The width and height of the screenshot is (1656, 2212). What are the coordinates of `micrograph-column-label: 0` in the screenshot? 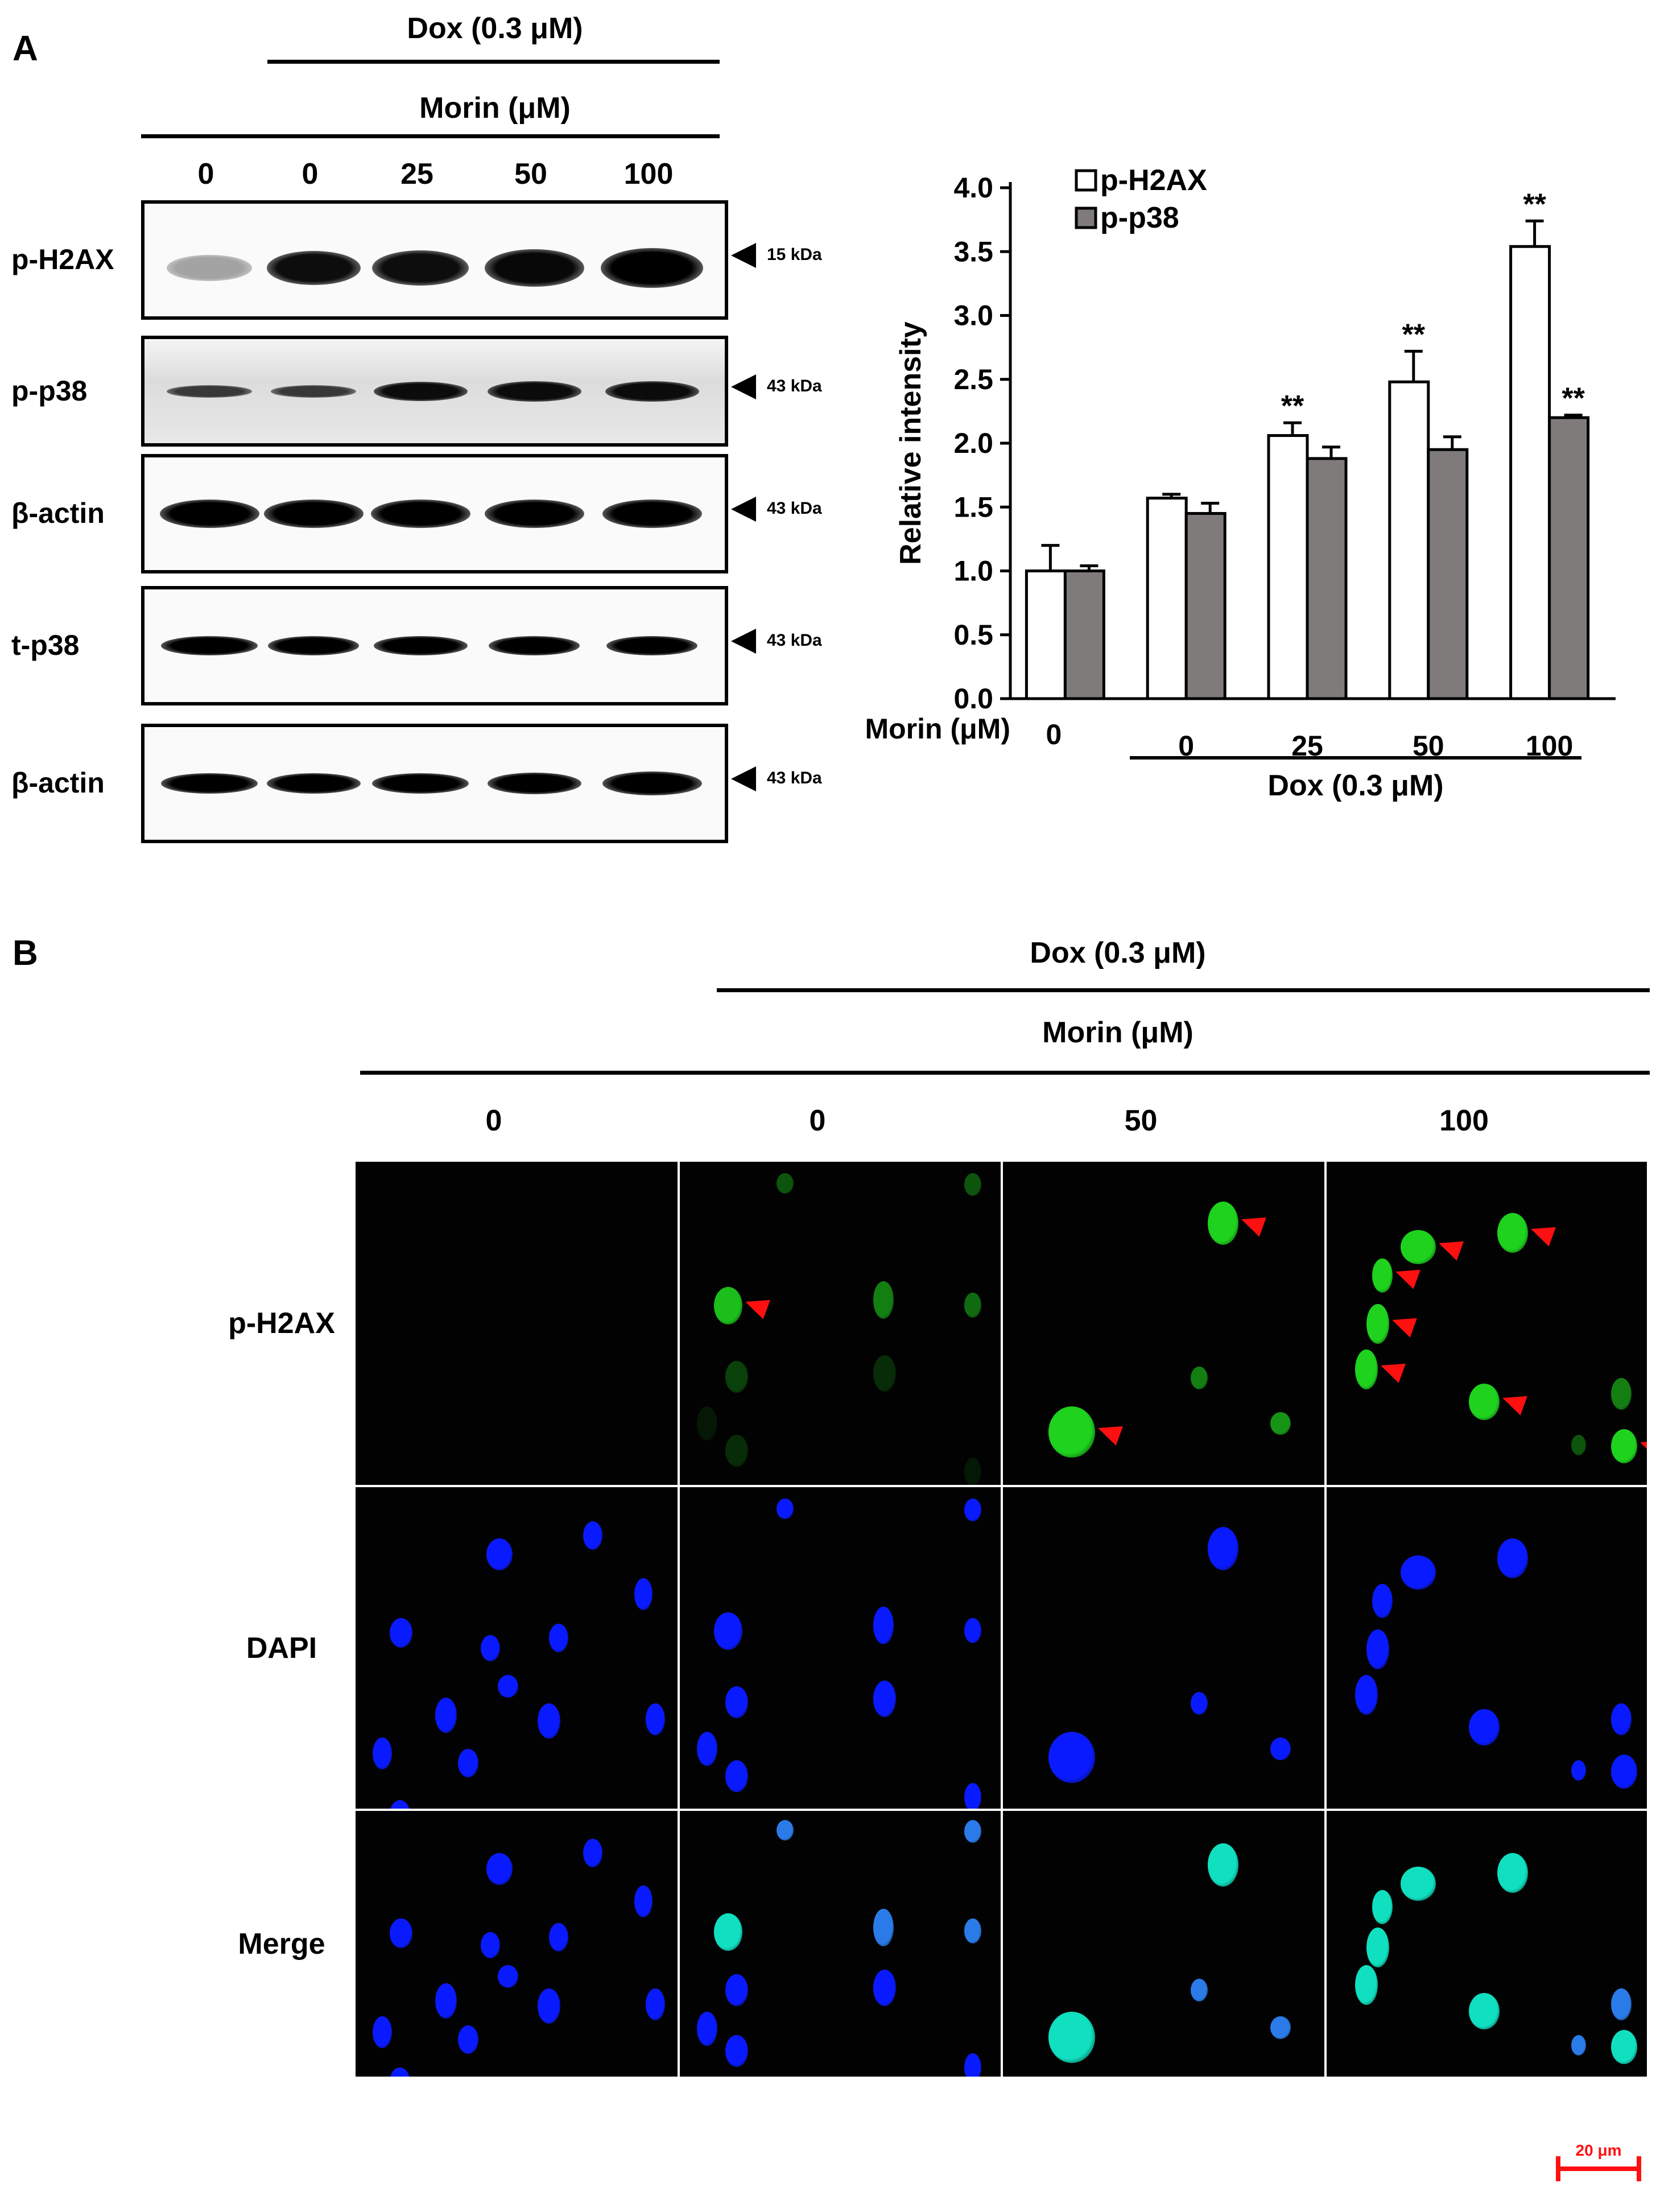 It's located at (817, 1120).